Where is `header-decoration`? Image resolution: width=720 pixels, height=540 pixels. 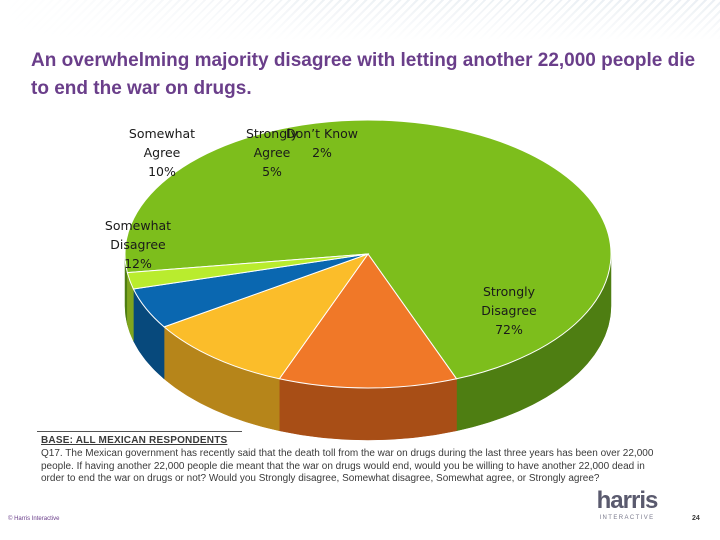
header-decoration is located at coordinates (360, 20).